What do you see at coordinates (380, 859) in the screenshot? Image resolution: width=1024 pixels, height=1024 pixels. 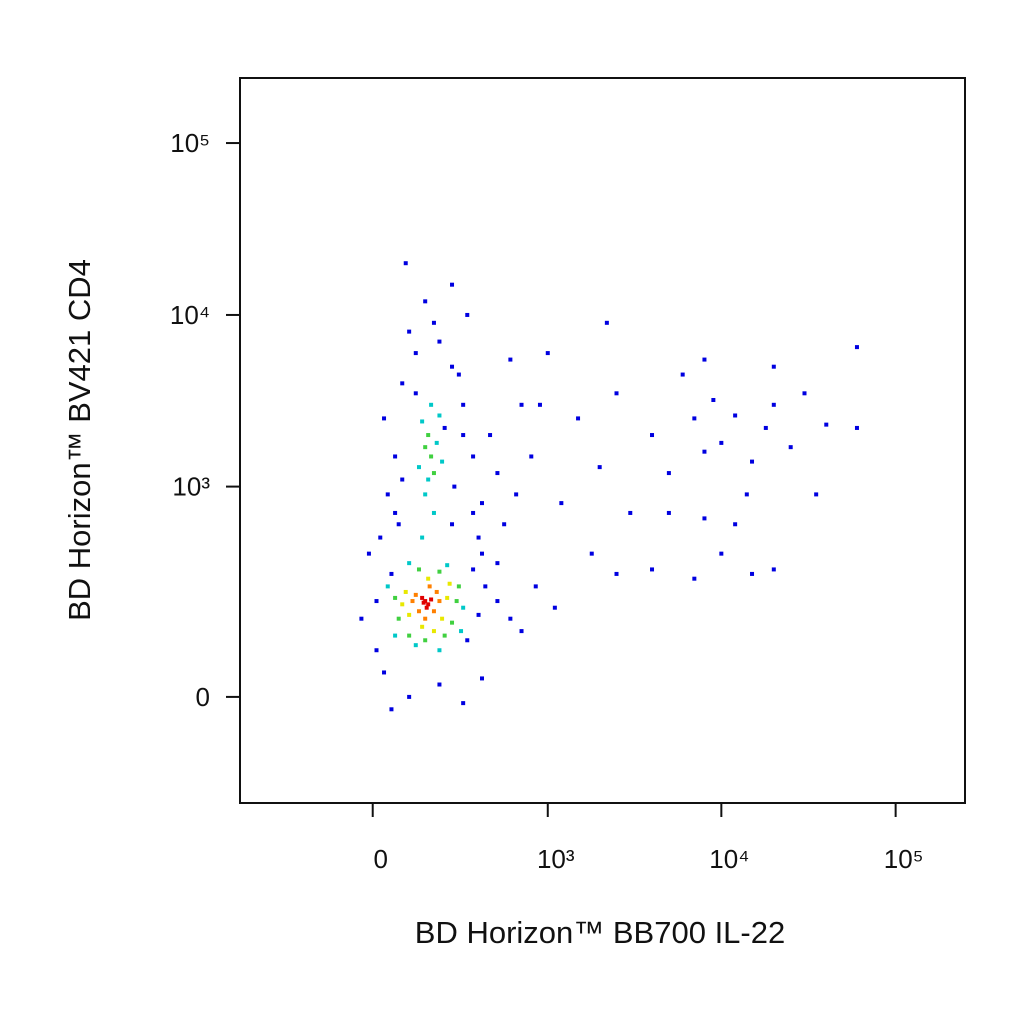 I see `x-tick-label: 0` at bounding box center [380, 859].